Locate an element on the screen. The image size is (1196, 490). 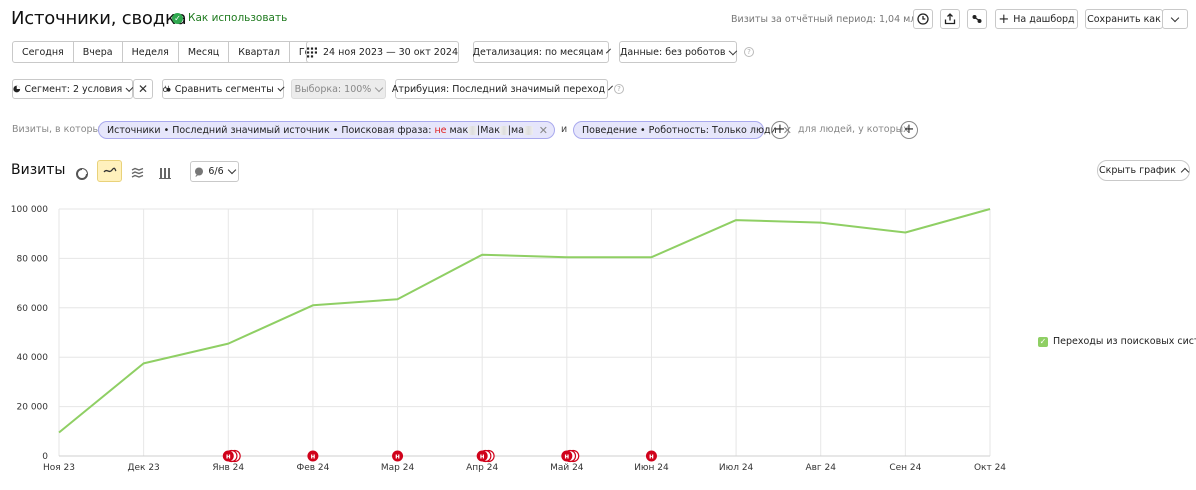
y-tick-label: 80 000 is located at coordinates (33, 259).